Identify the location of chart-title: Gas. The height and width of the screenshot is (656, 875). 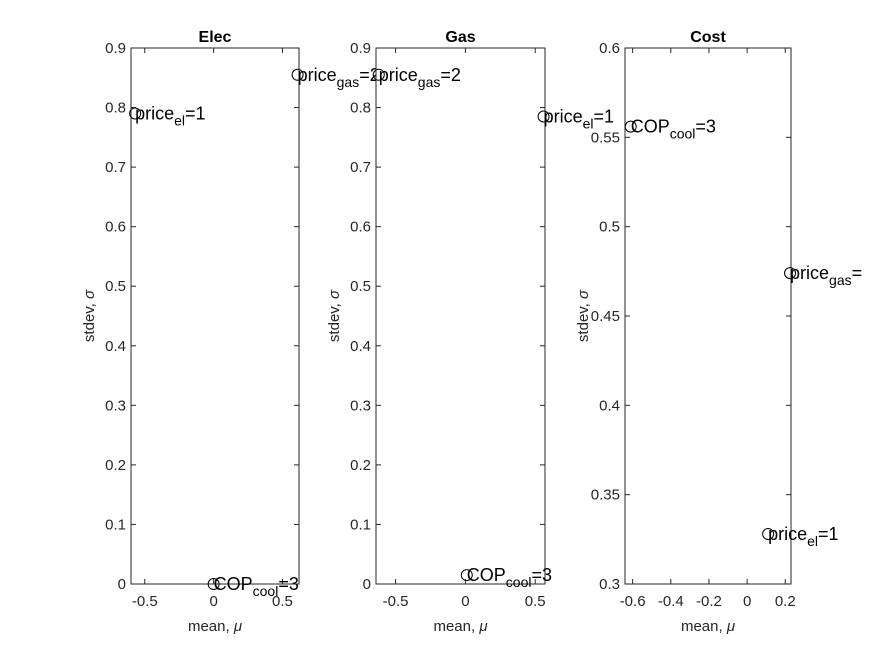
(460, 37).